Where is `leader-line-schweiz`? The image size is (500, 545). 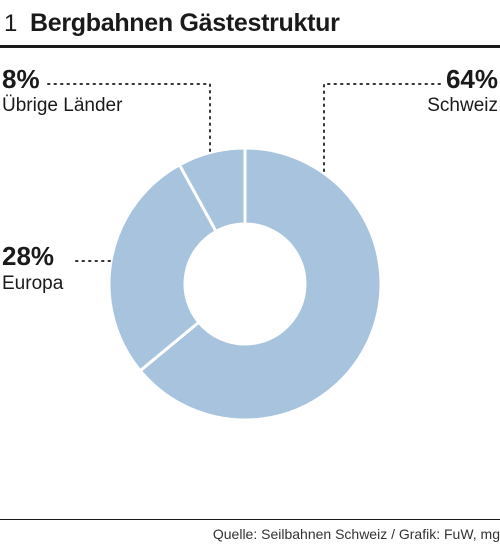 leader-line-schweiz is located at coordinates (382, 128).